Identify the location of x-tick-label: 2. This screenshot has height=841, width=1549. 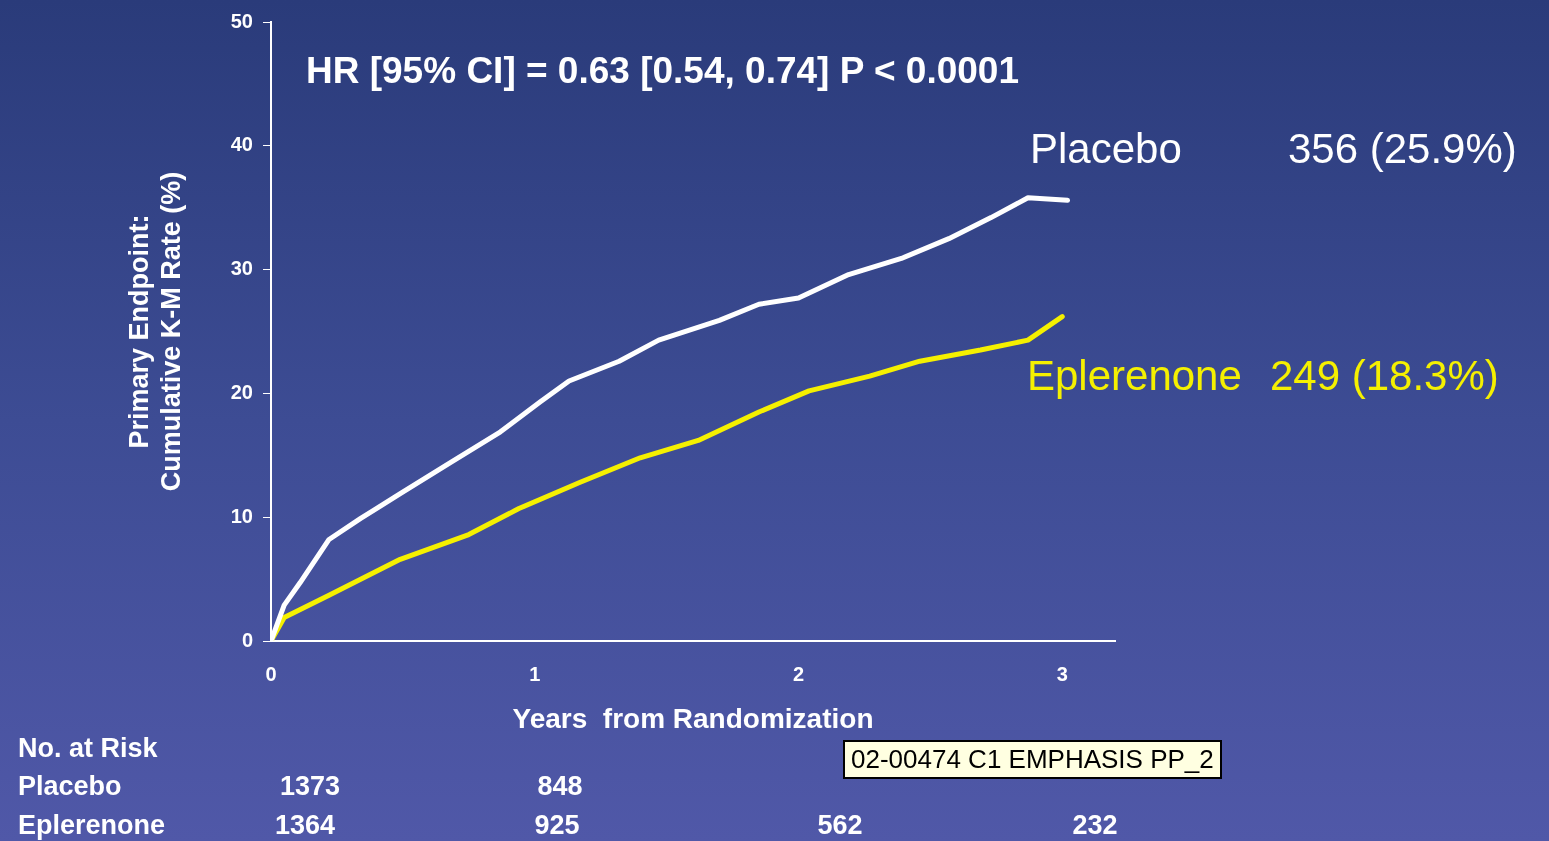
(798, 673).